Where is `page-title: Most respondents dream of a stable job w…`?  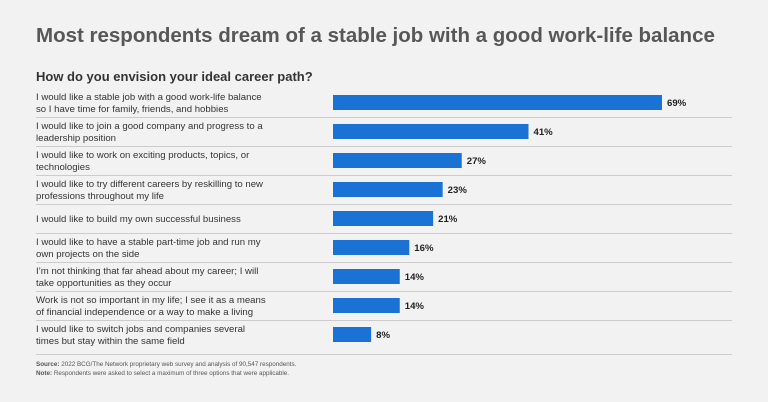
page-title: Most respondents dream of a stable job w… is located at coordinates (375, 35).